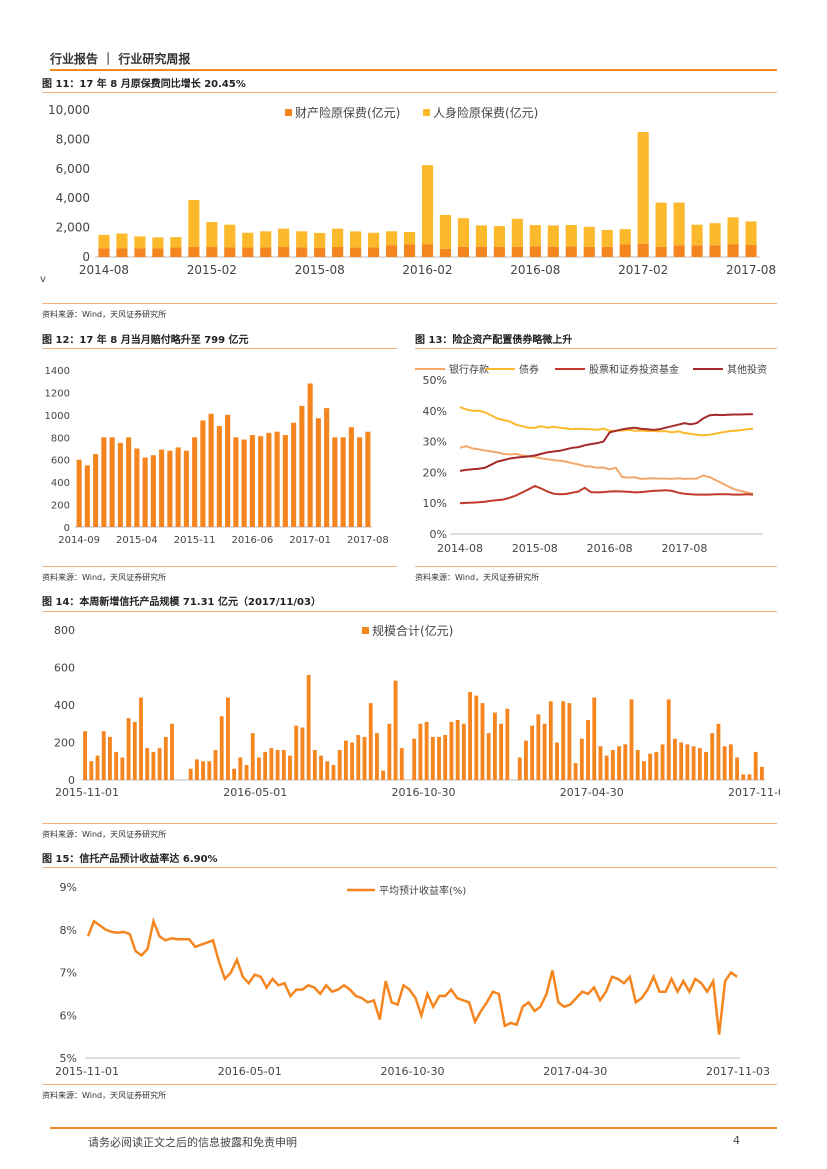 Image resolution: width=827 pixels, height=1169 pixels. I want to click on fig15-ytick: 7%, so click(68, 973).